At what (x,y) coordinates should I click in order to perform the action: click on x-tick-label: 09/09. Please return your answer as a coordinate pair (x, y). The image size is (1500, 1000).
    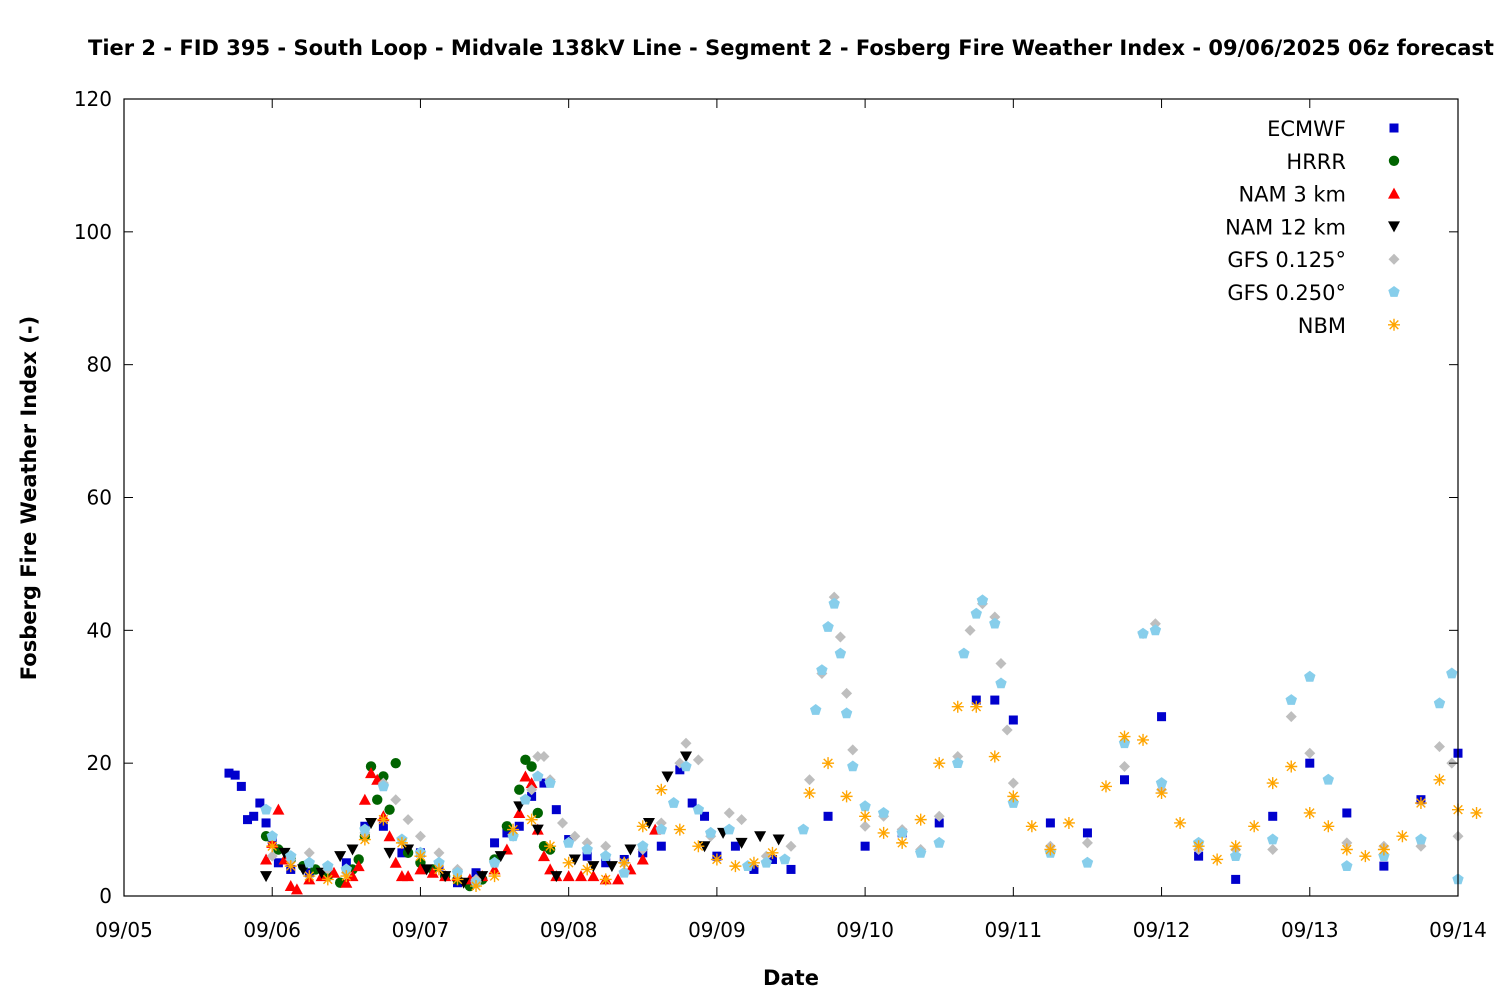
    Looking at the image, I should click on (717, 930).